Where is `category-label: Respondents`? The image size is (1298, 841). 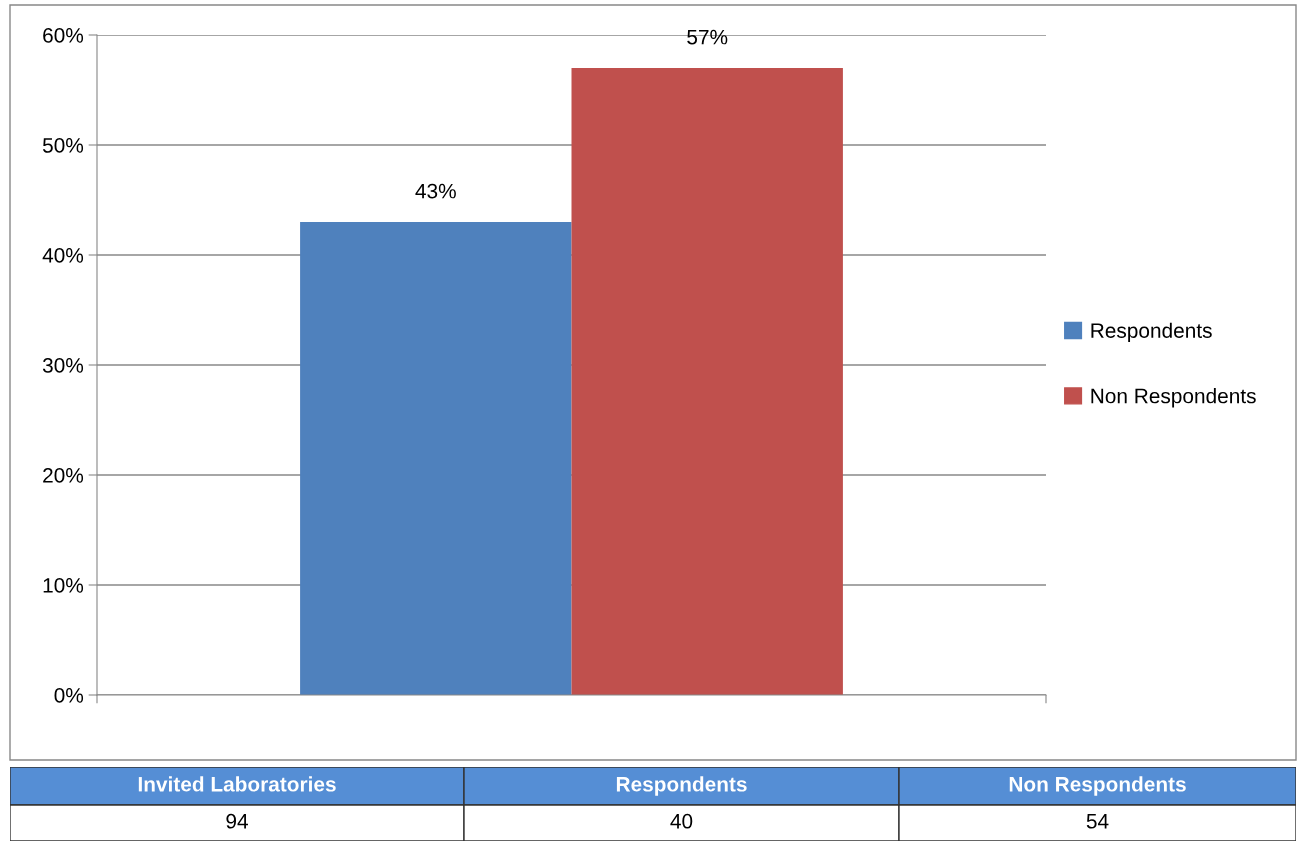
category-label: Respondents is located at coordinates (681, 786).